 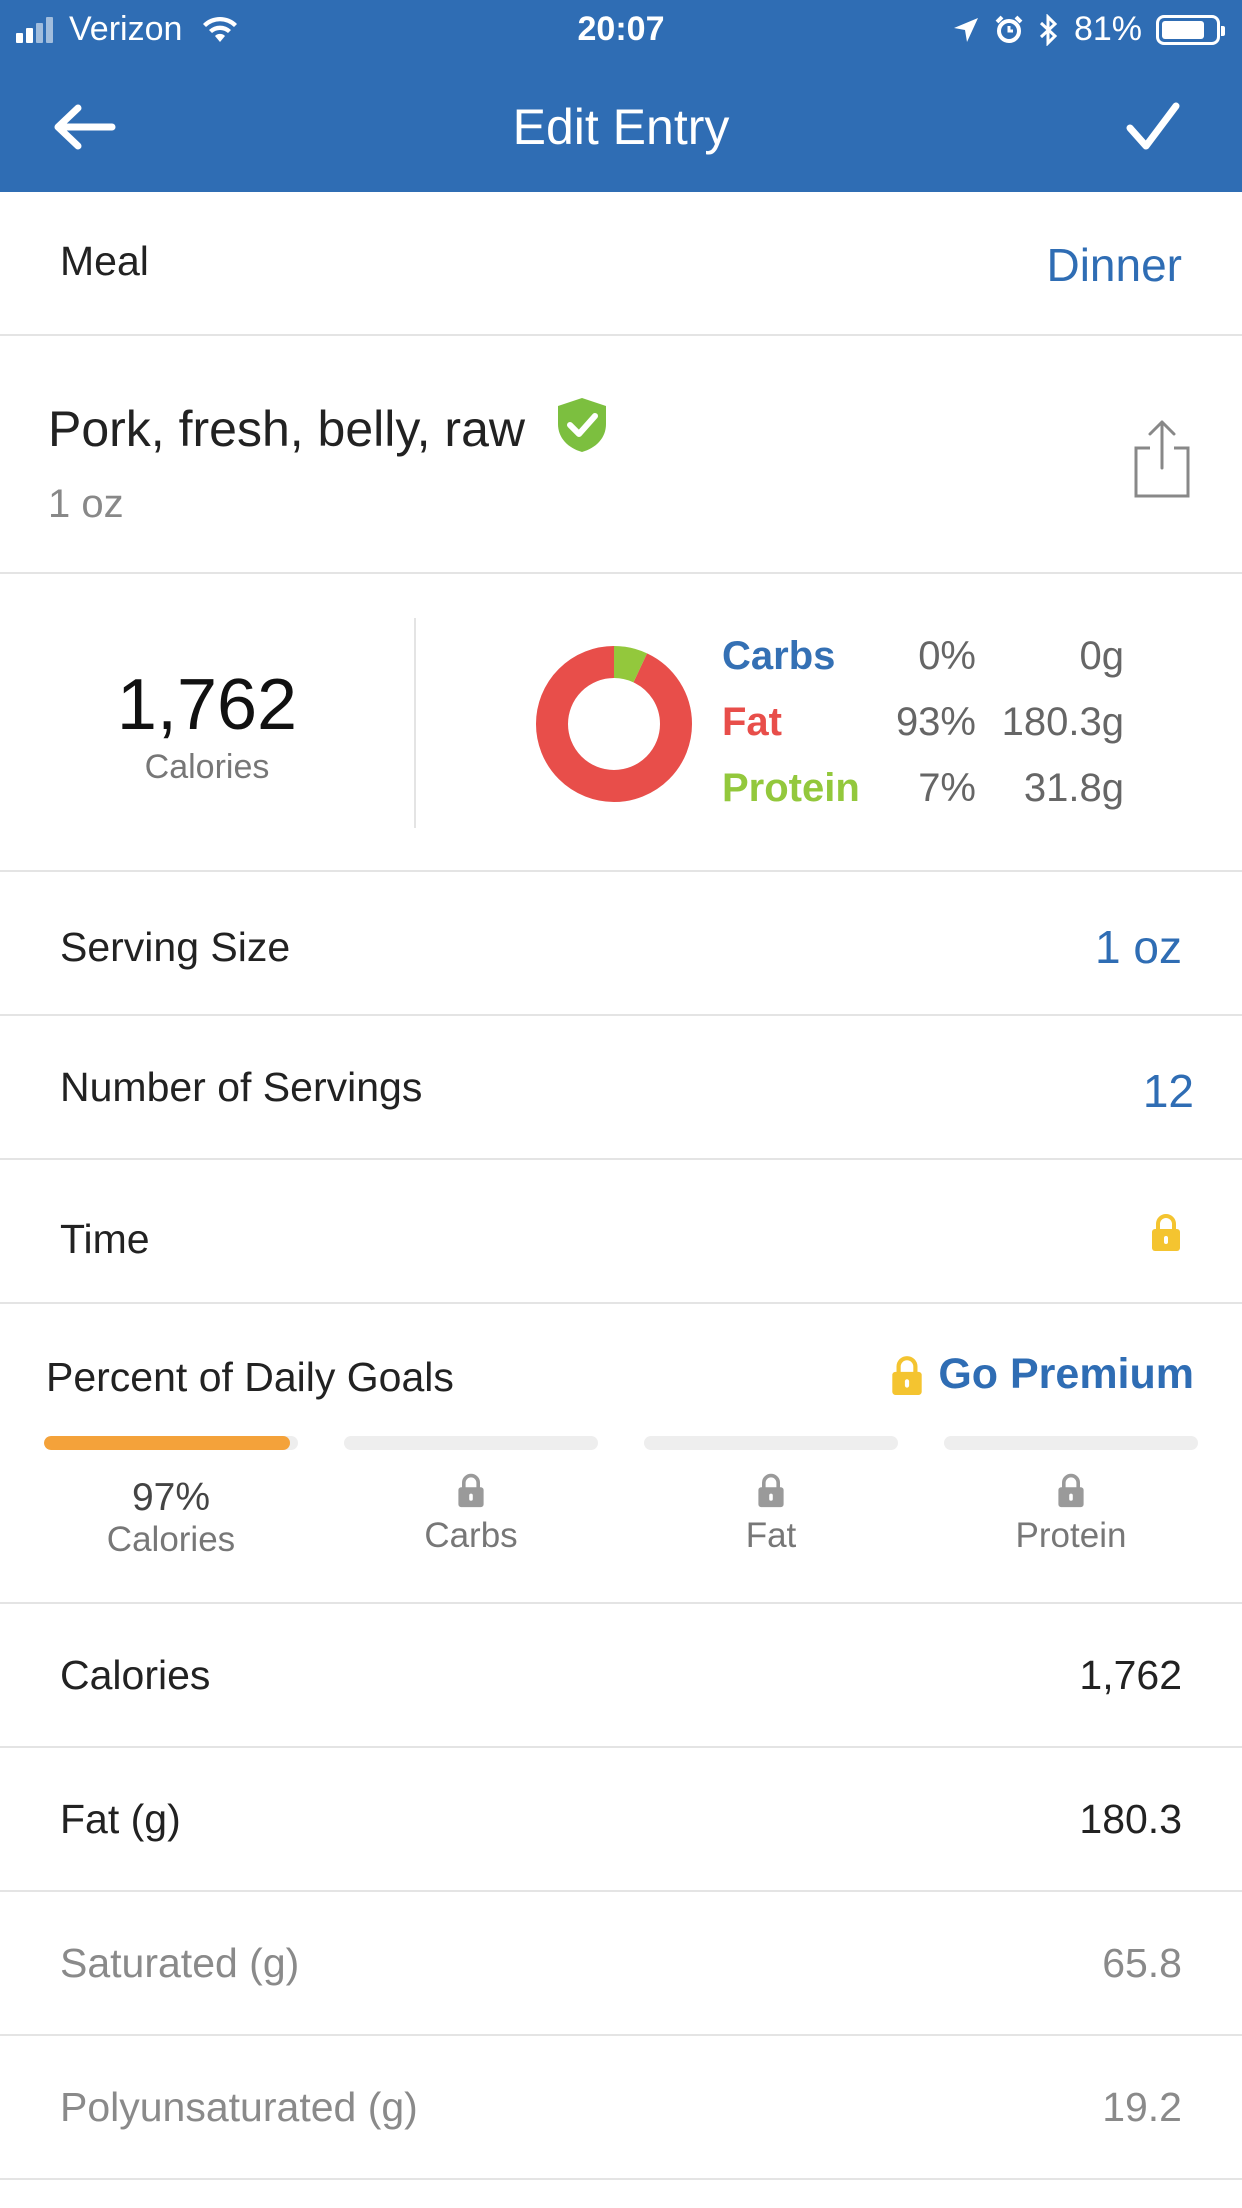 What do you see at coordinates (771, 1443) in the screenshot?
I see `goal-fat-track` at bounding box center [771, 1443].